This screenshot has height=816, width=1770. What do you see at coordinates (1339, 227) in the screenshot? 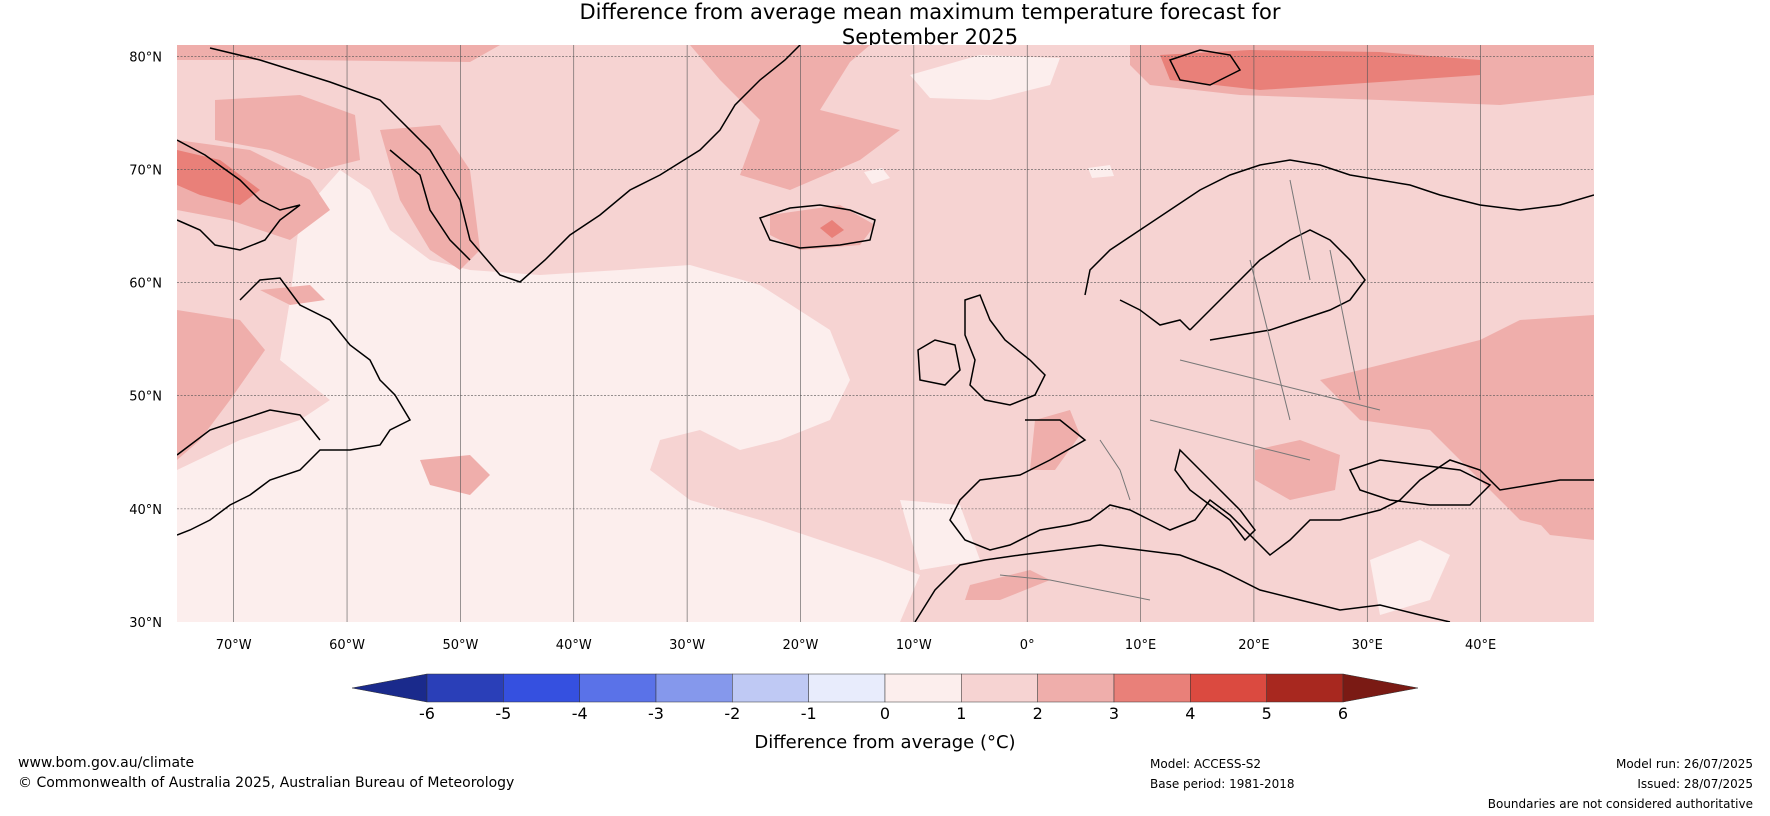
I see `coastline-scandinavia` at bounding box center [1339, 227].